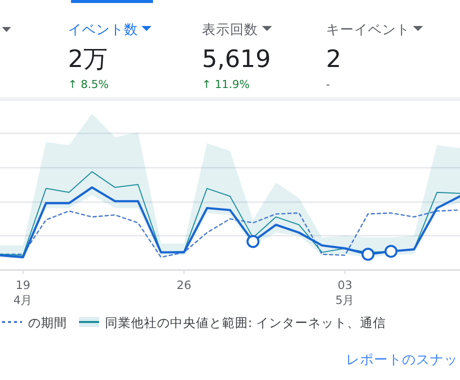 Image resolution: width=460 pixels, height=380 pixels. Describe the element at coordinates (226, 84) in the screenshot. I see `text: ↑ 11.9%` at that location.